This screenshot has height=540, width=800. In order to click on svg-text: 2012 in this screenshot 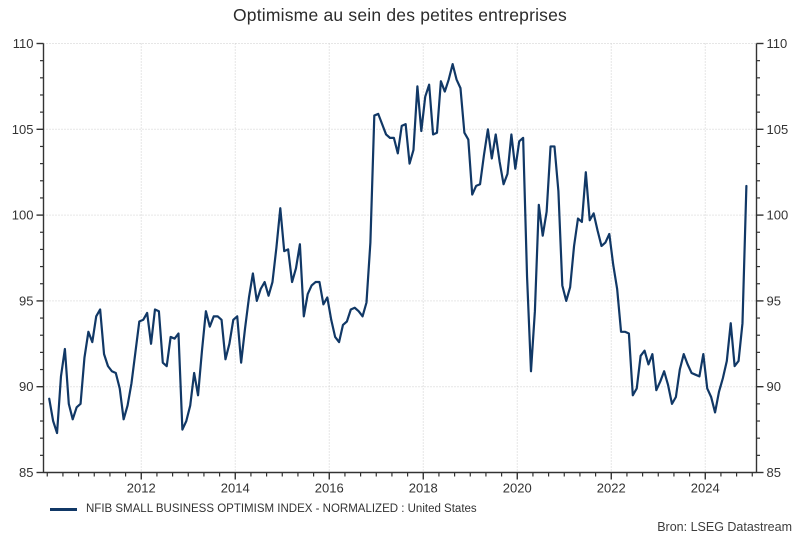, I will do `click(141, 488)`.